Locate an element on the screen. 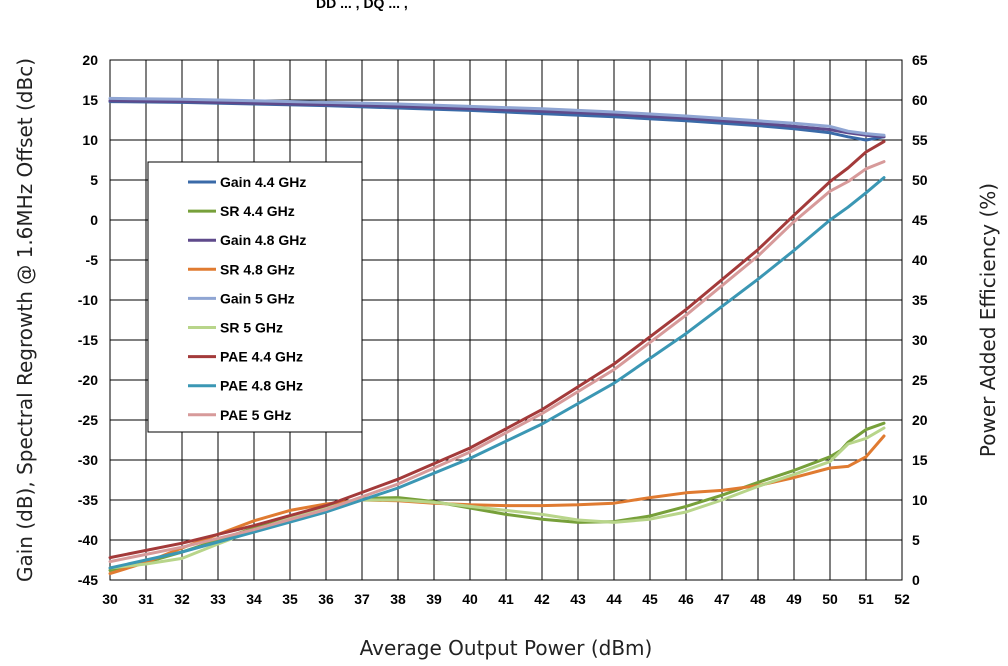  y-left-tick-label: -25 is located at coordinates (88, 420).